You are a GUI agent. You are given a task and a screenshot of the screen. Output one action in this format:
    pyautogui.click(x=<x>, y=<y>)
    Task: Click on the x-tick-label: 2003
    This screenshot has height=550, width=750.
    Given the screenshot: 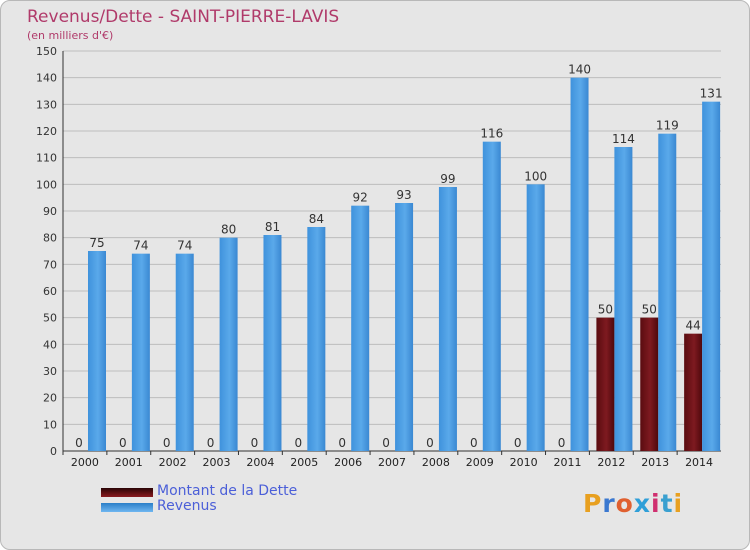 What is the action you would take?
    pyautogui.click(x=217, y=462)
    